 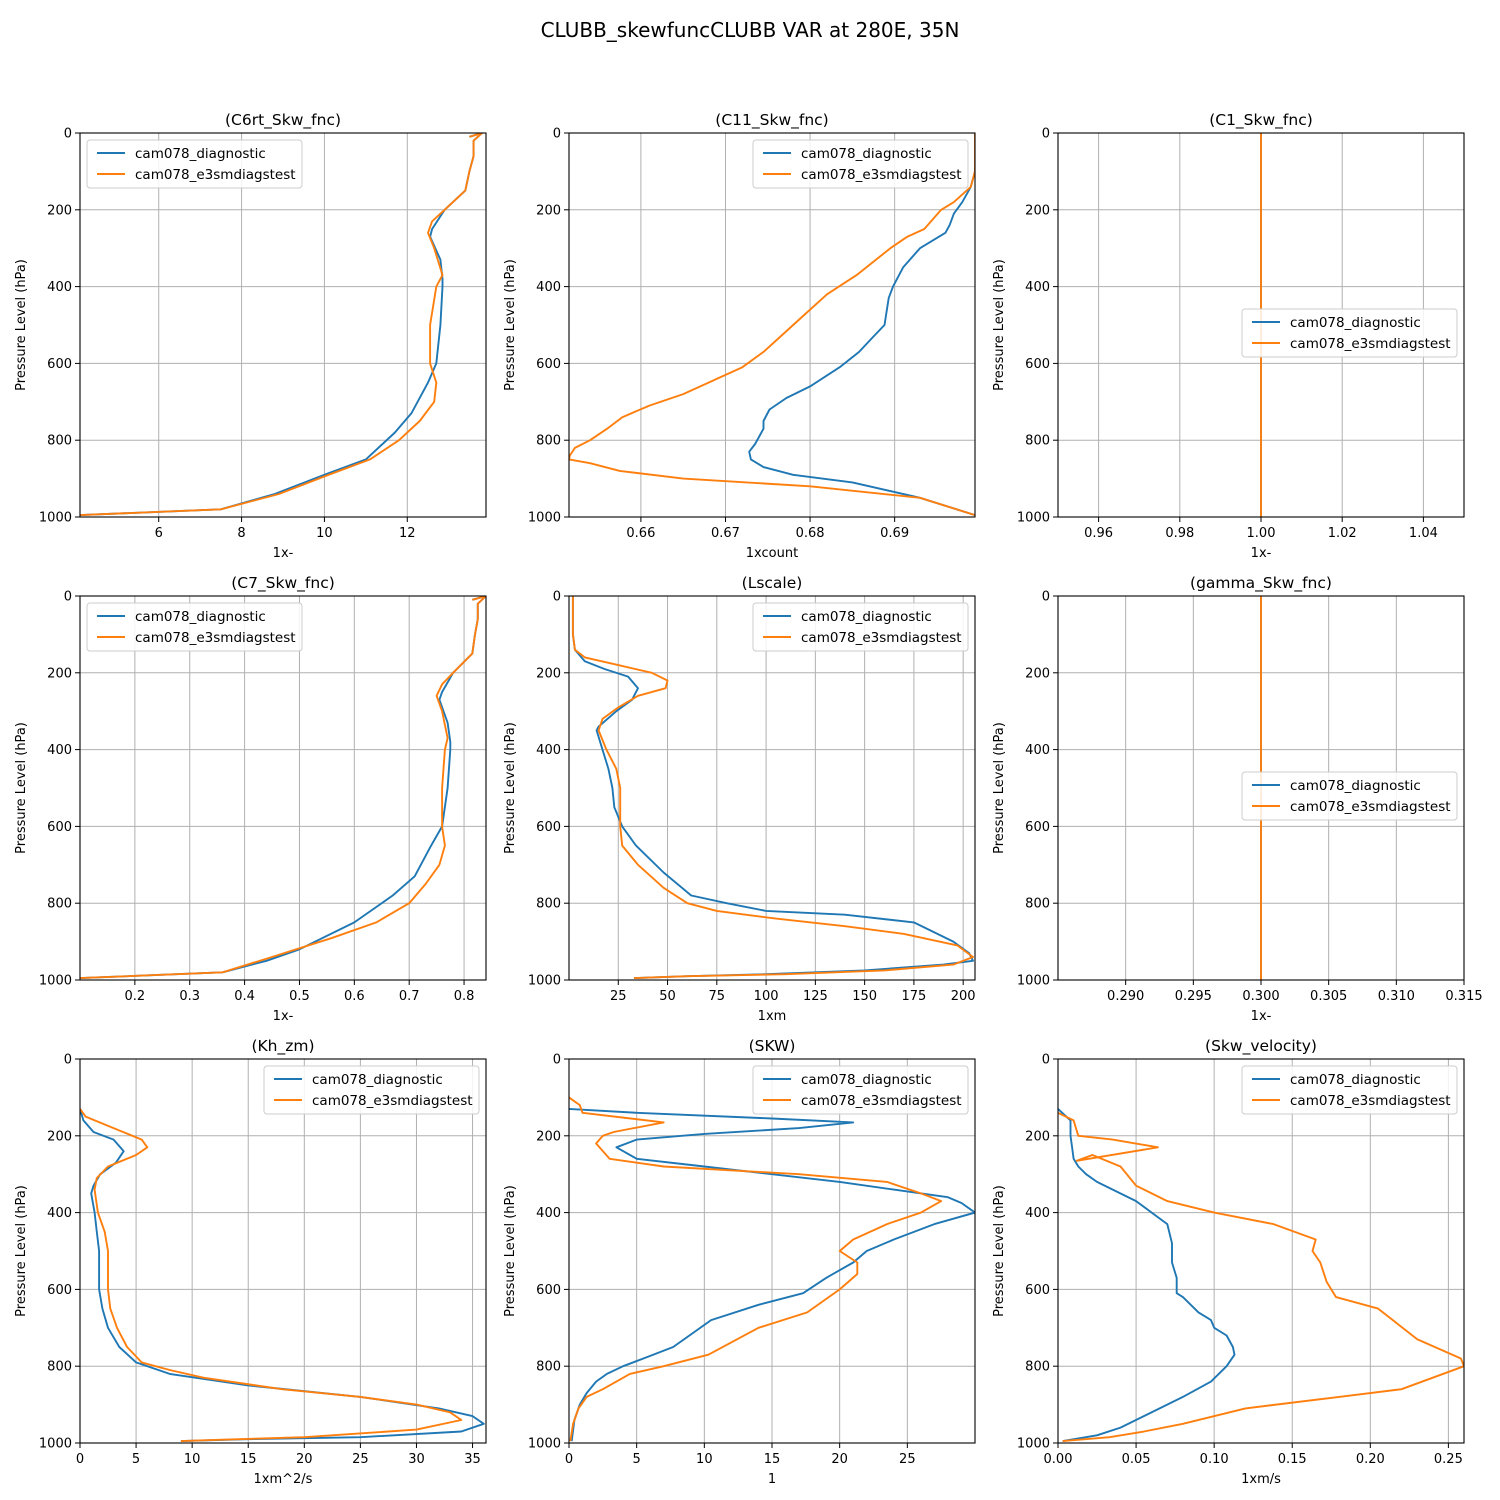 I want to click on panel-title: (Lscale), so click(x=772, y=583).